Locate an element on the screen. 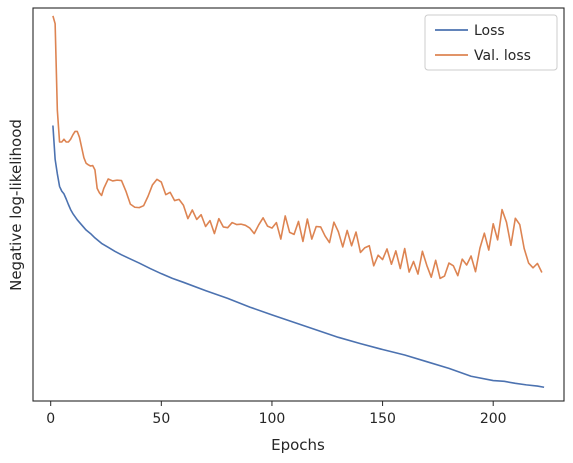 This screenshot has height=463, width=573. x-ticks: 0 50 100 150 200 is located at coordinates (276, 414).